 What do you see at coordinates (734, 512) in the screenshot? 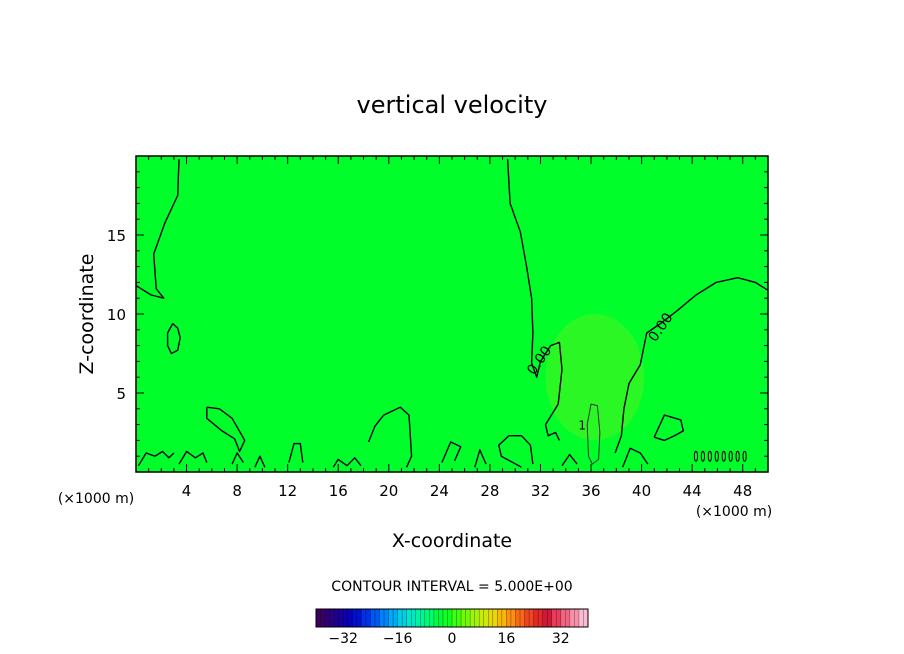
I see `x-unit-right: (×1000 m)` at bounding box center [734, 512].